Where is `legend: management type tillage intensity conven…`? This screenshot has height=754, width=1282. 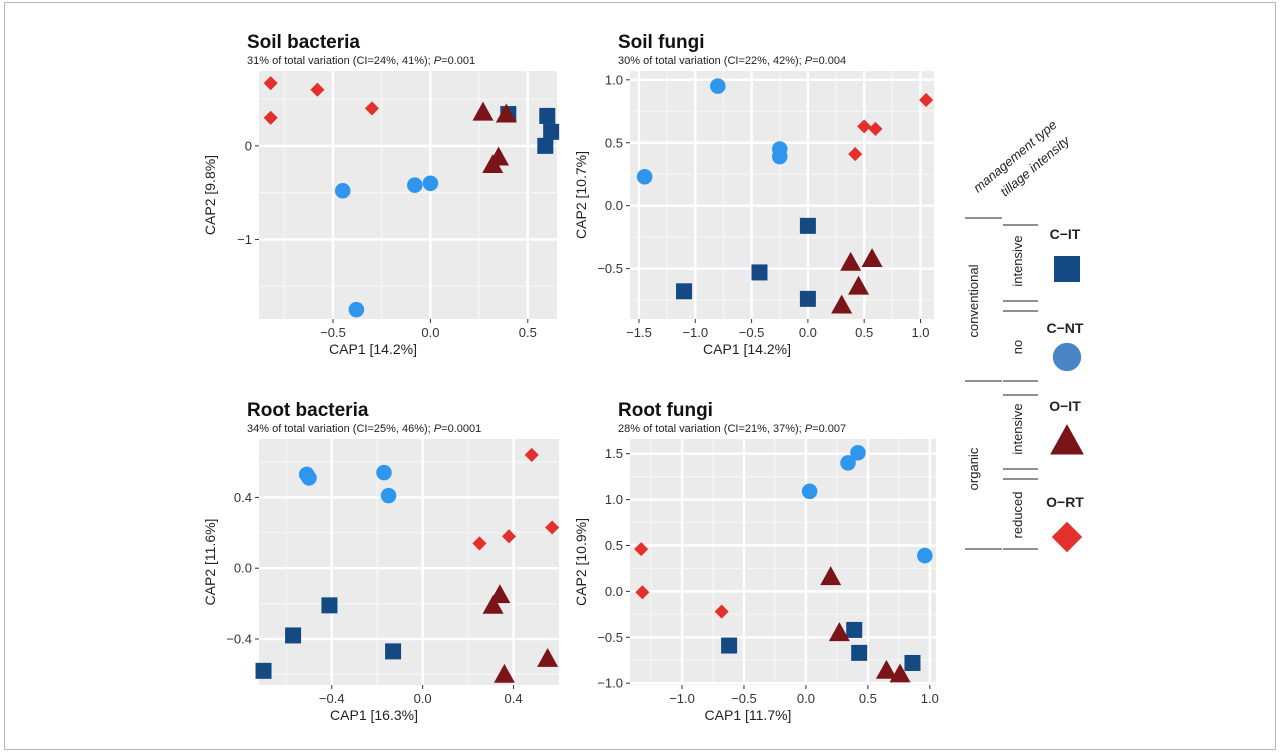 legend: management type tillage intensity conven… is located at coordinates (1024, 335).